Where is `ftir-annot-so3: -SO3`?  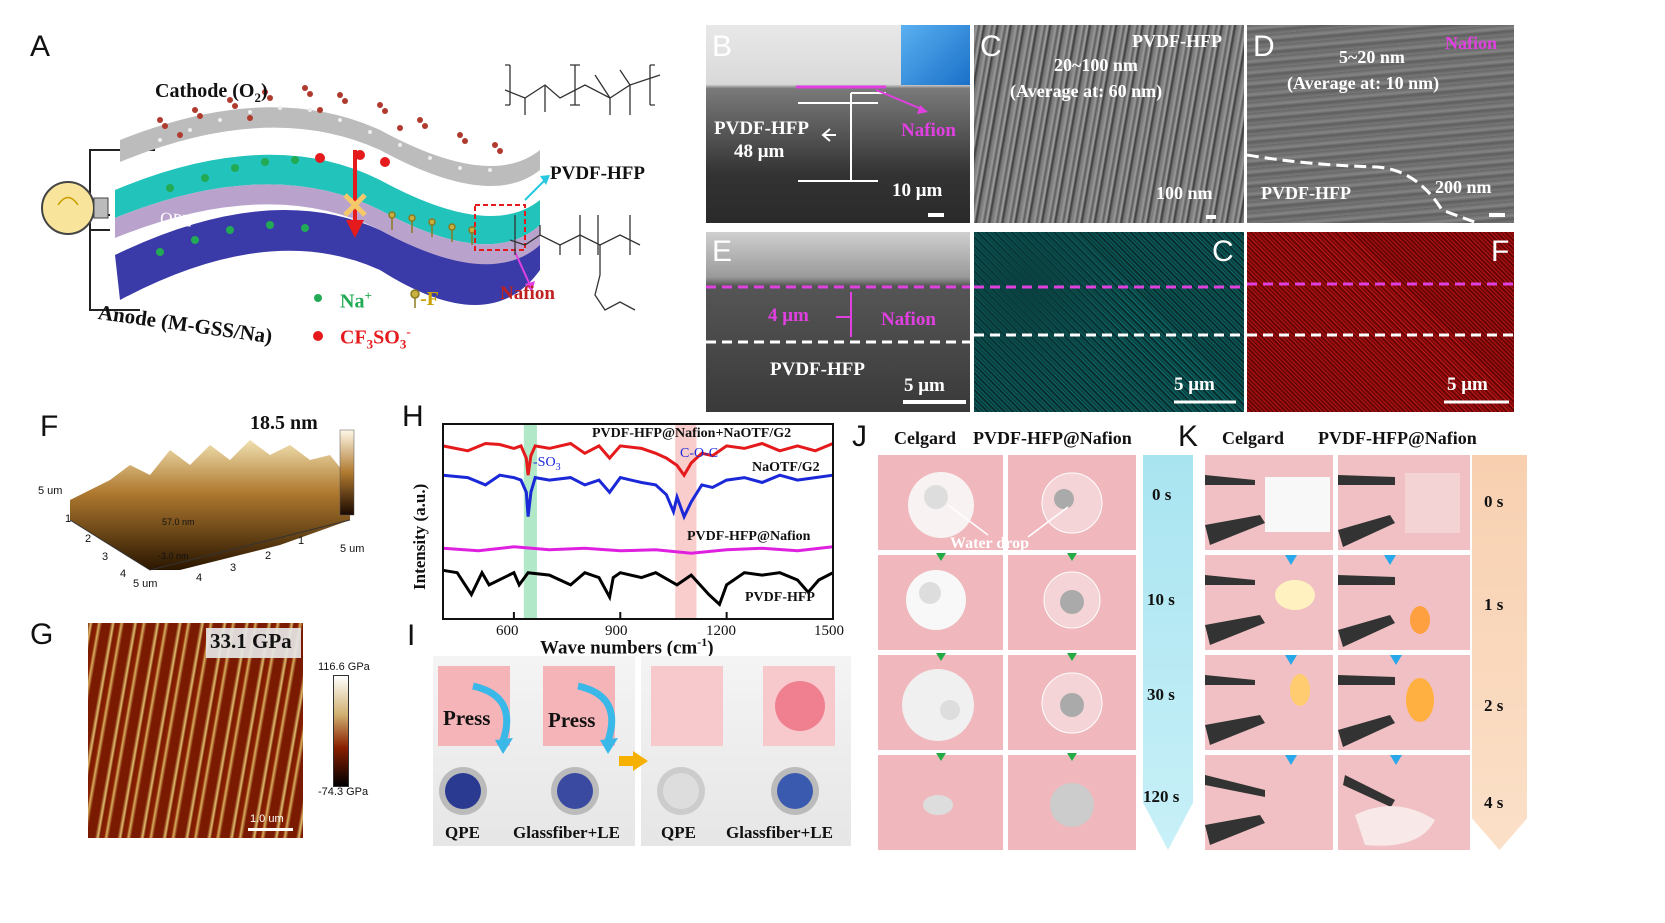 ftir-annot-so3: -SO3 is located at coordinates (547, 464).